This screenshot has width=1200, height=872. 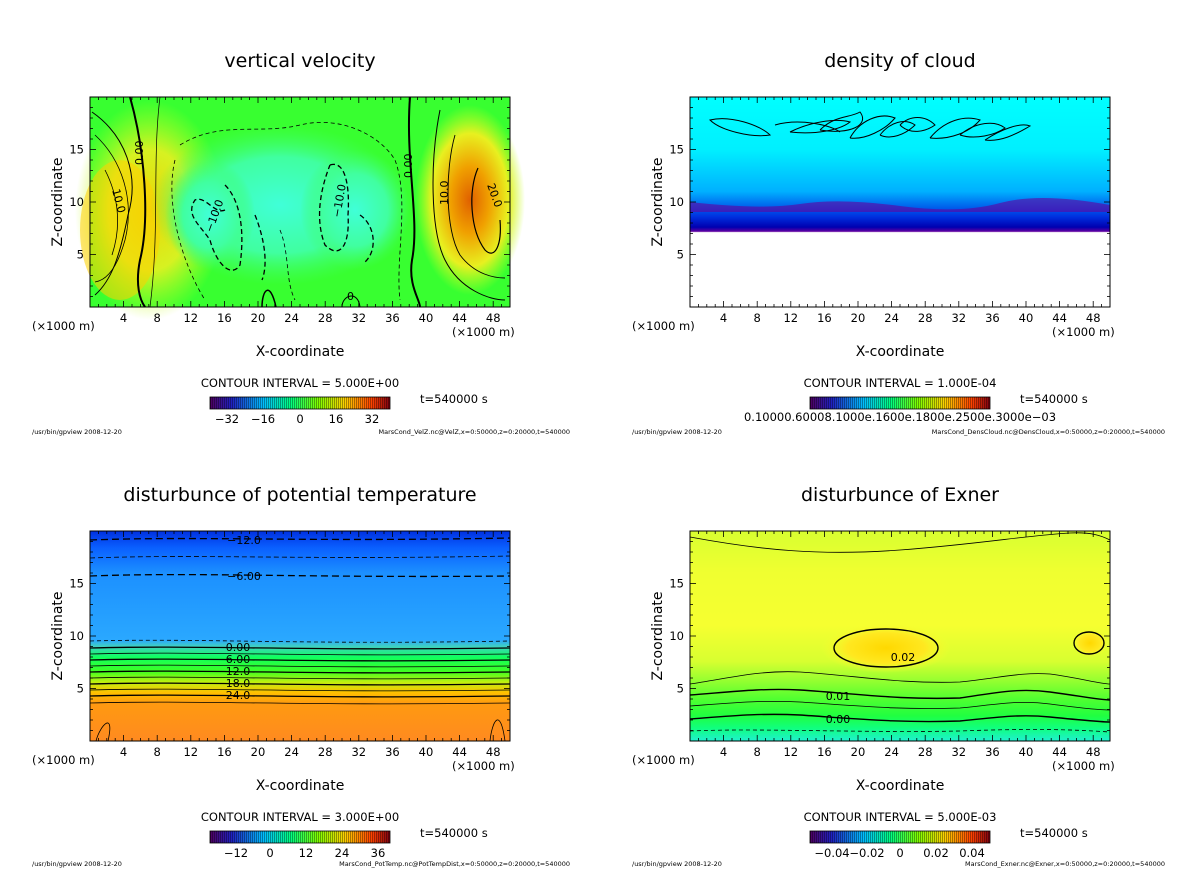 What do you see at coordinates (238, 683) in the screenshot?
I see `p3-contour-label: 18.0` at bounding box center [238, 683].